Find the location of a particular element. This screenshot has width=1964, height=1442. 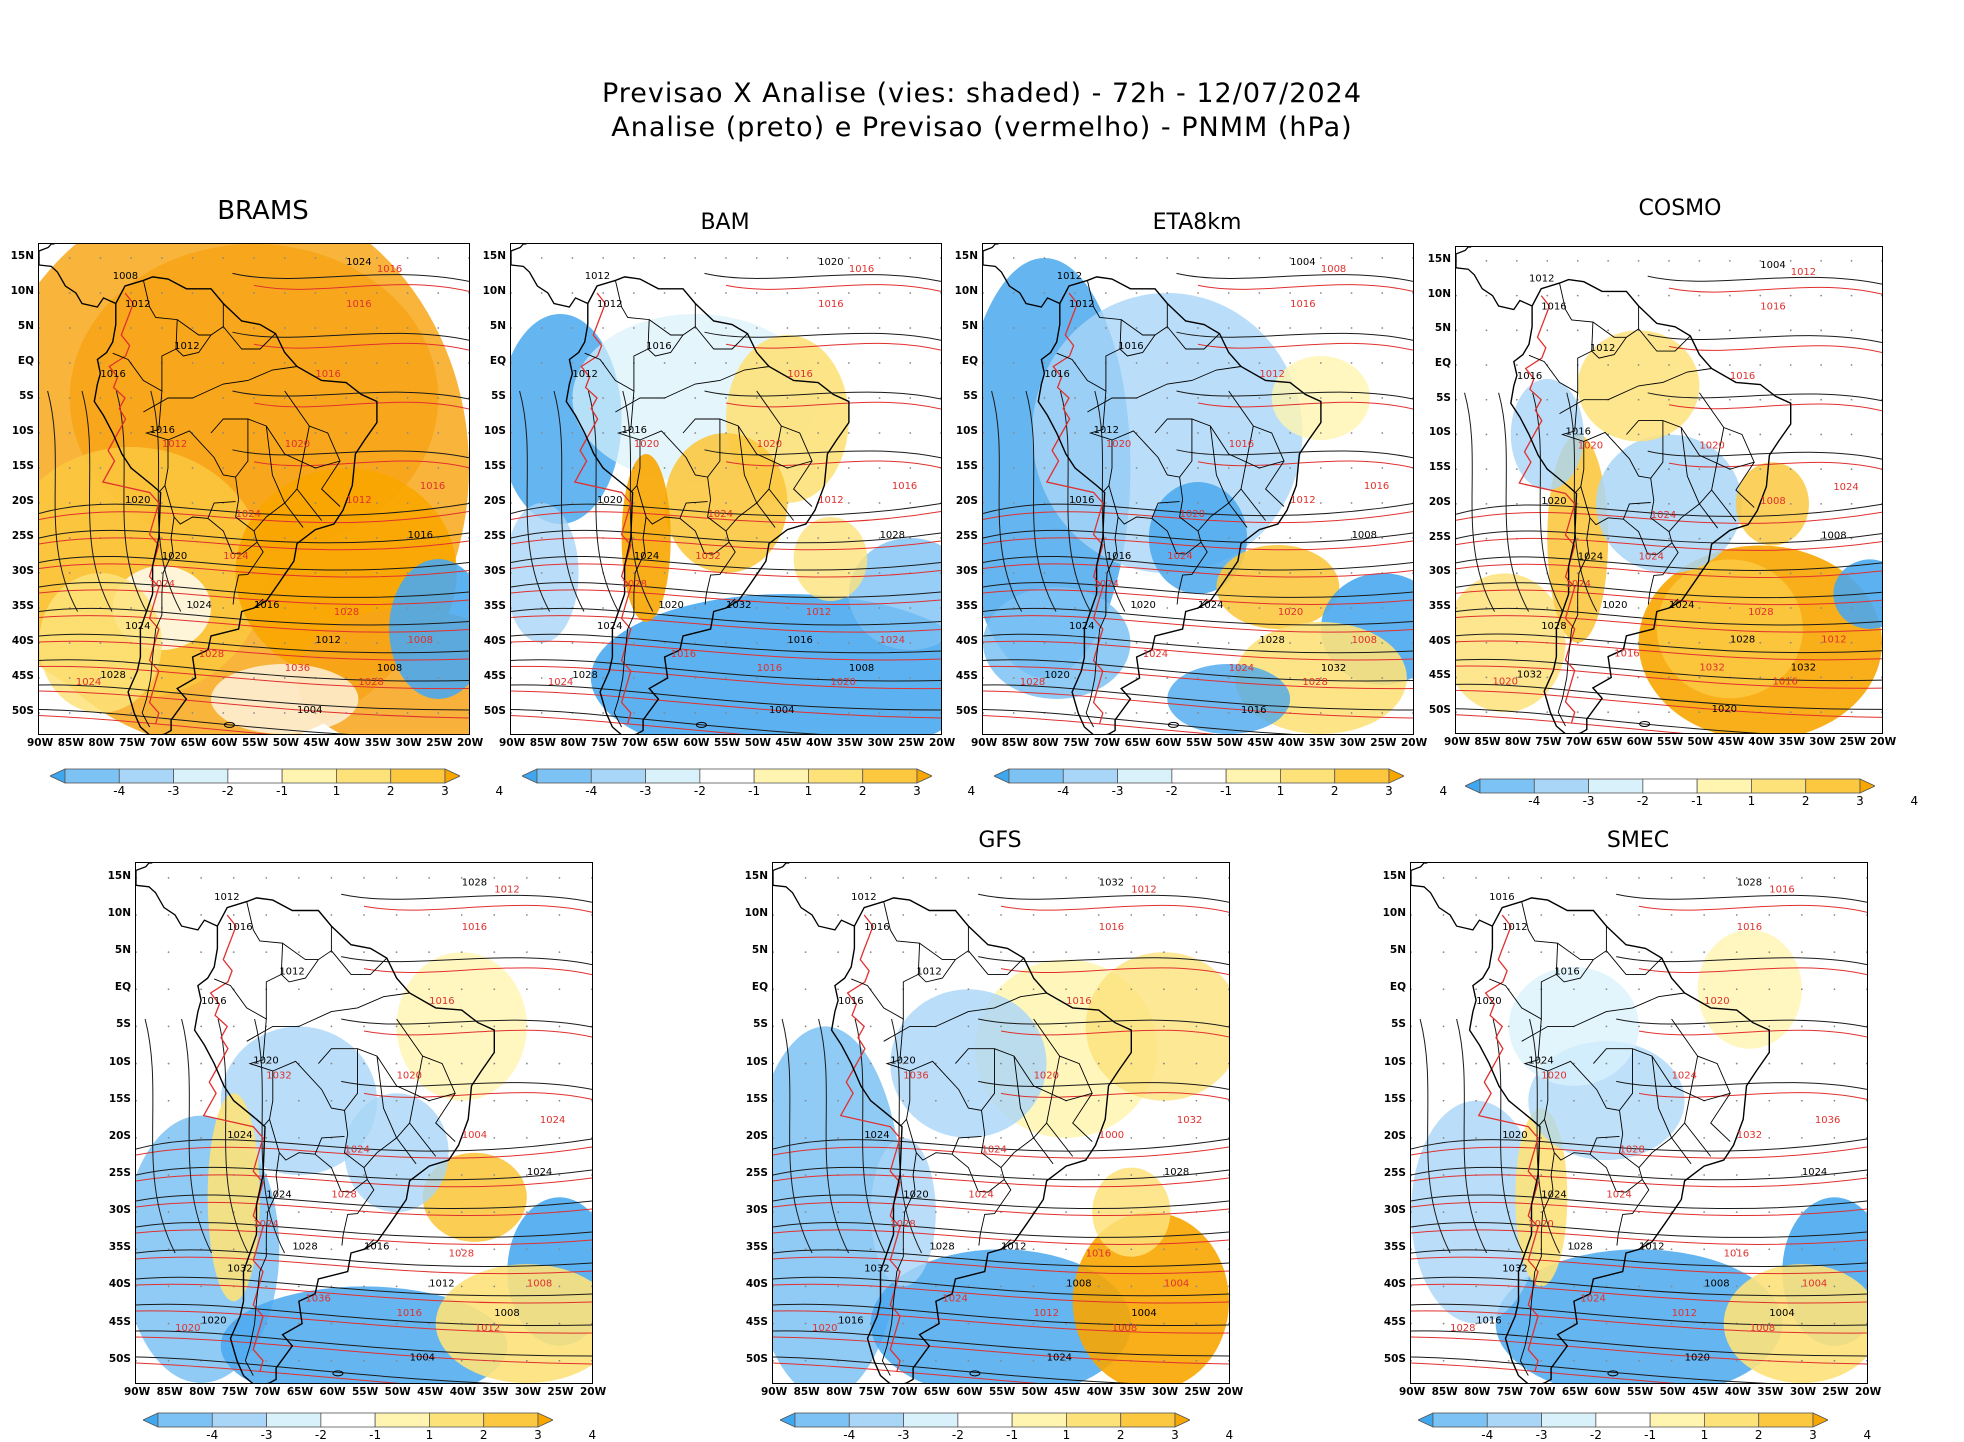

lon-tick-label: 40W is located at coordinates (462, 1392).